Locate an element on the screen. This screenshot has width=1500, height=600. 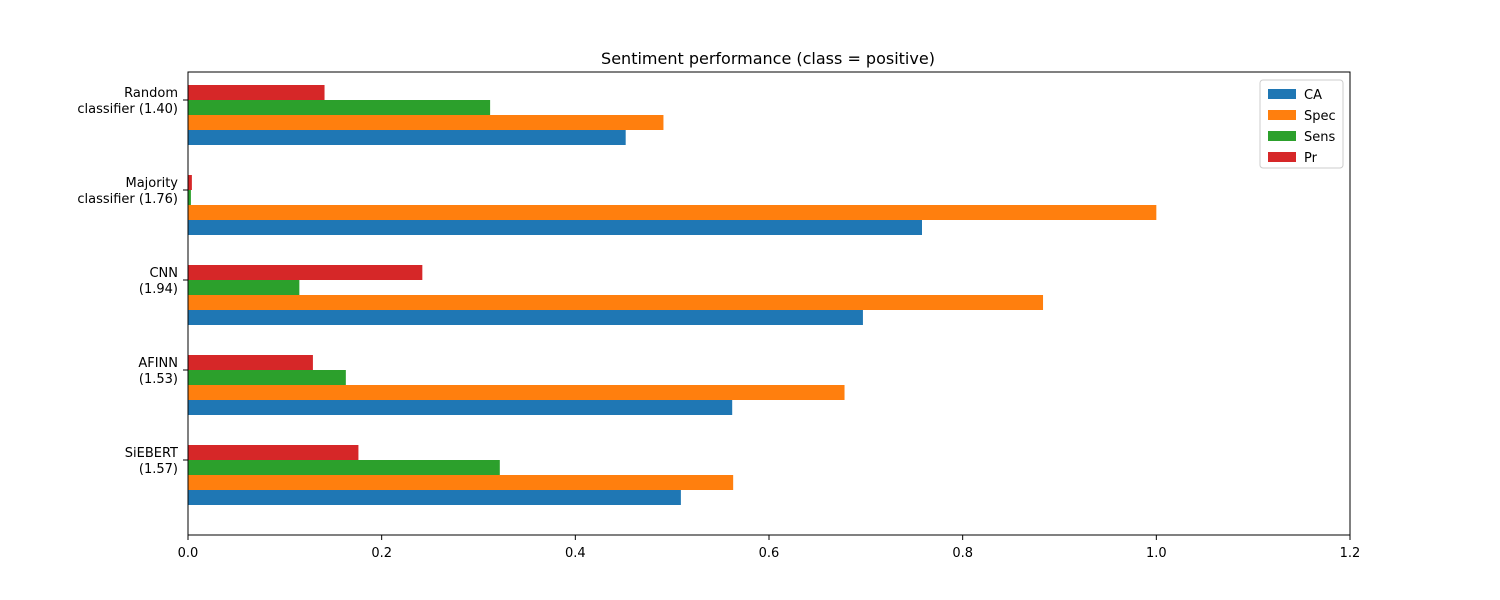
y-tick-label: classifier (1.76) is located at coordinates (127, 199).